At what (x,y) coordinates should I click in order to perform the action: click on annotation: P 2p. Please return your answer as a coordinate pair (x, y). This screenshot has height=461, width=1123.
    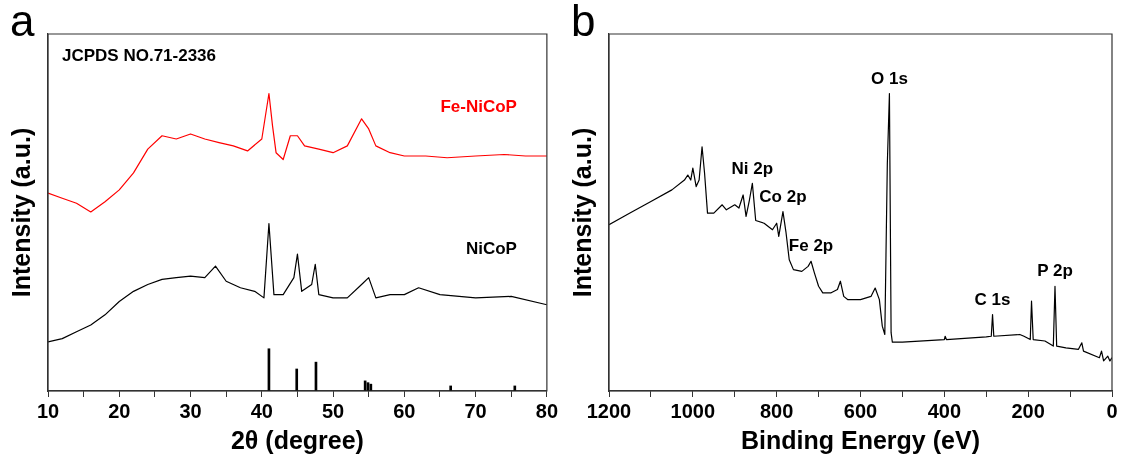
    Looking at the image, I should click on (1055, 271).